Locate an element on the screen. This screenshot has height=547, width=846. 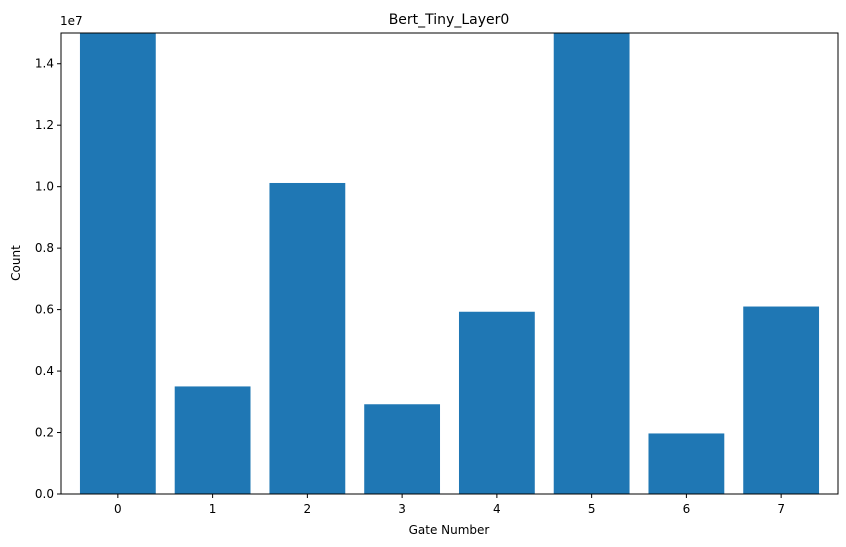
y-tick-label: 0.2 is located at coordinates (44, 433).